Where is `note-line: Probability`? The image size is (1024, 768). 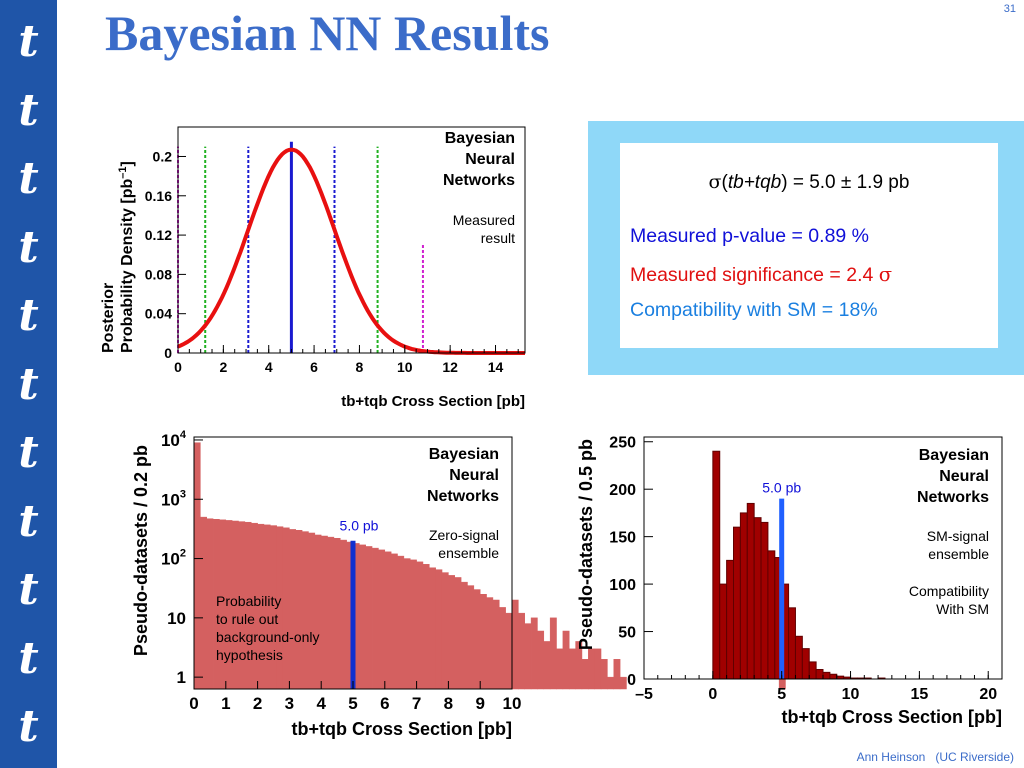 note-line: Probability is located at coordinates (248, 601).